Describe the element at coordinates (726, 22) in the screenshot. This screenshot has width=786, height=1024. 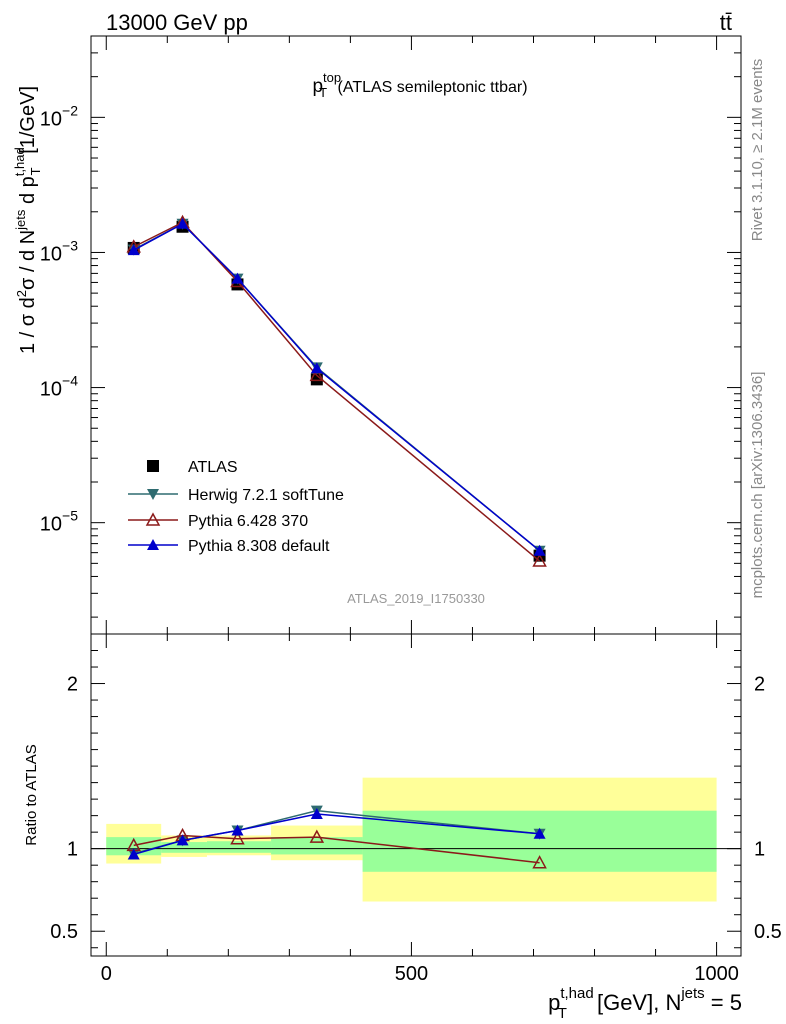
I see `process-label: tt̄` at that location.